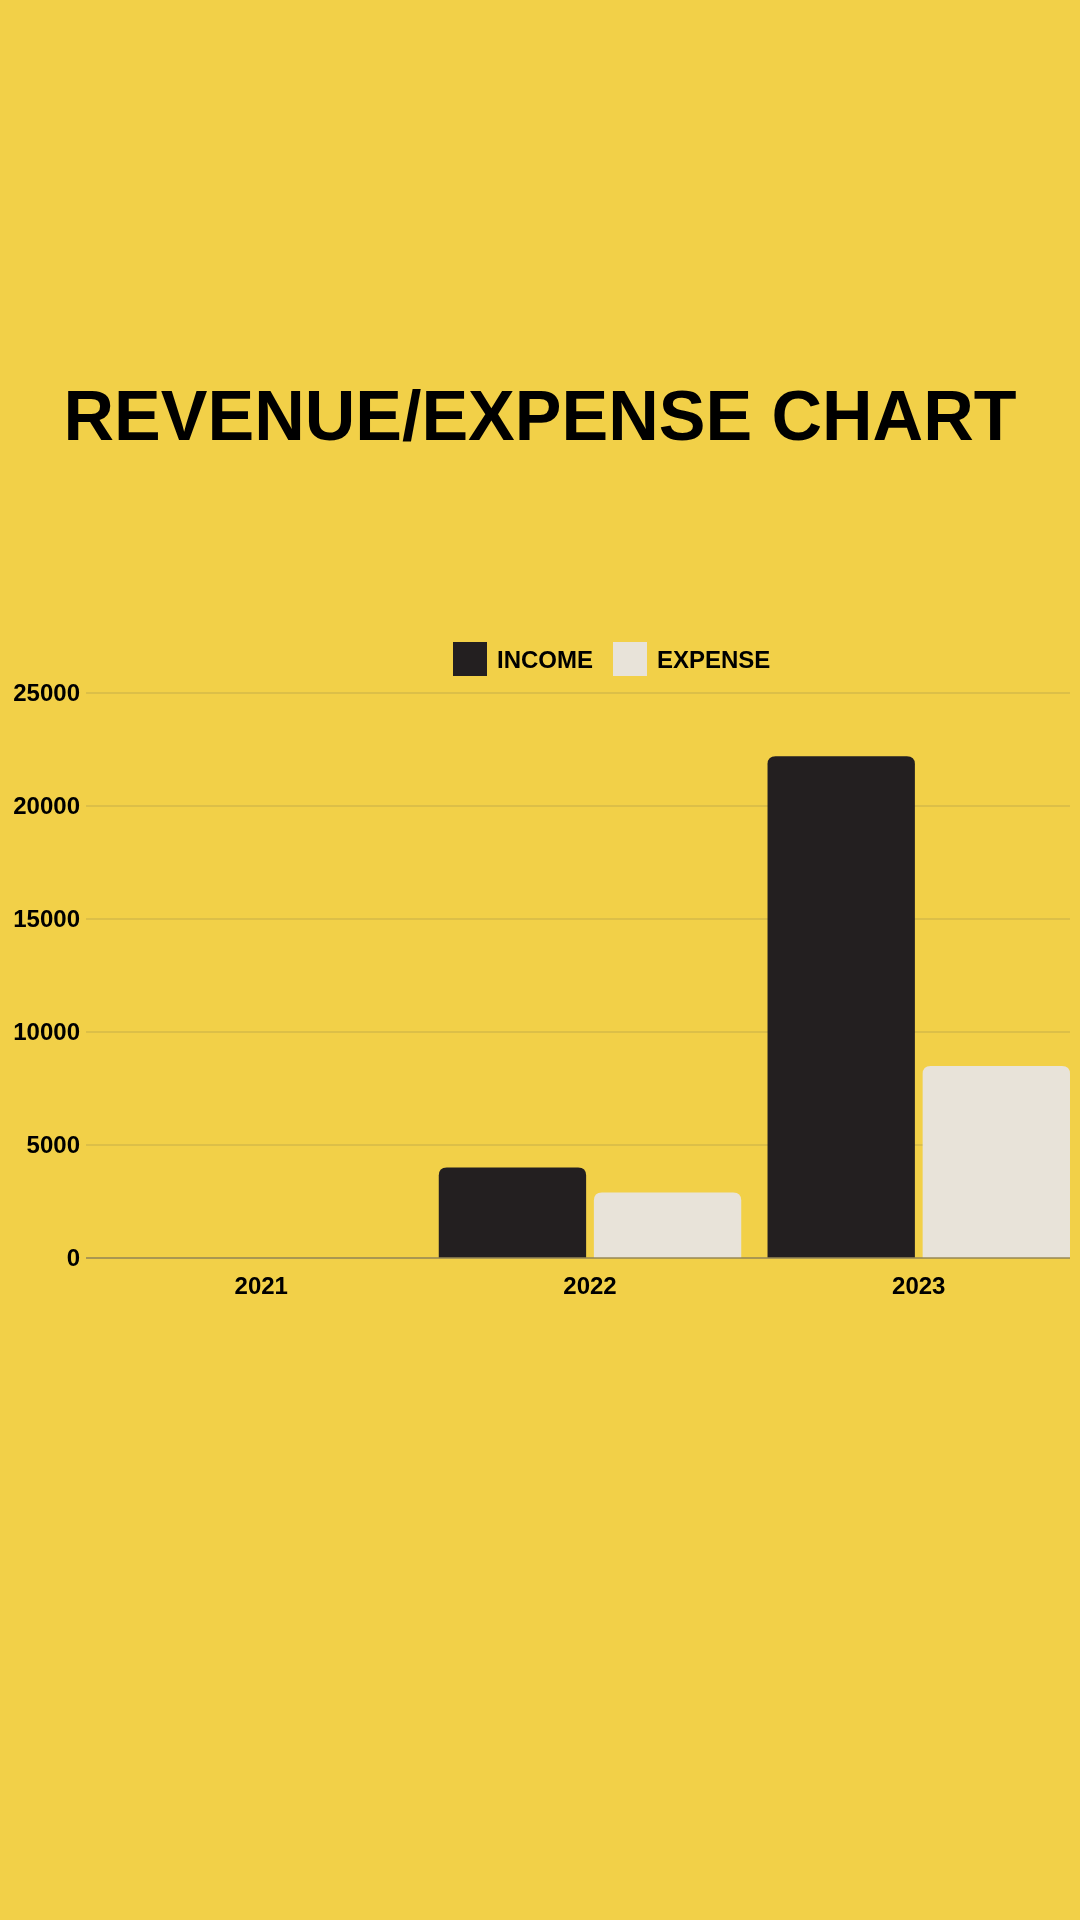 The height and width of the screenshot is (1920, 1080). I want to click on y-tick-label: 10000, so click(46, 1031).